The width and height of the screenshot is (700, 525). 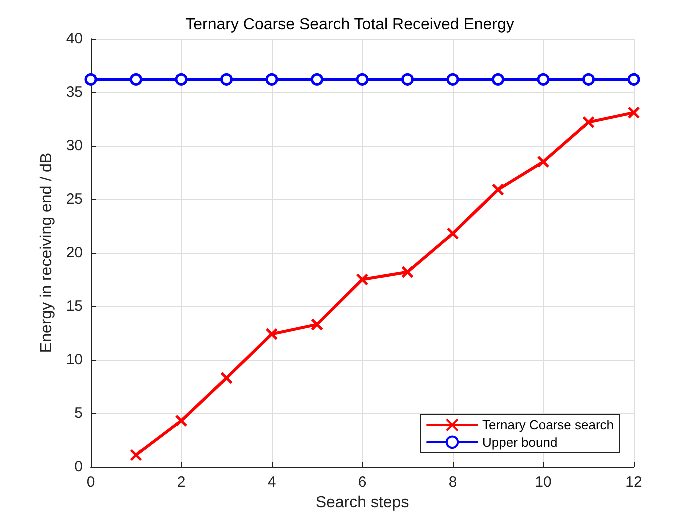 I want to click on y-tick-label: 0, so click(x=78, y=467).